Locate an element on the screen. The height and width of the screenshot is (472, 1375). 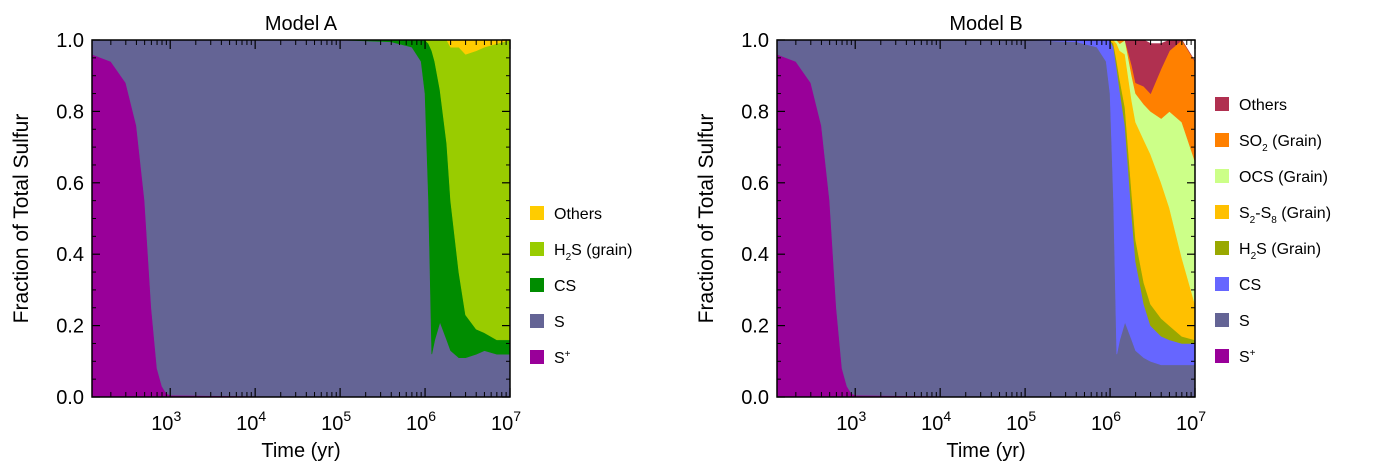
chart-title: Model A is located at coordinates (301, 24).